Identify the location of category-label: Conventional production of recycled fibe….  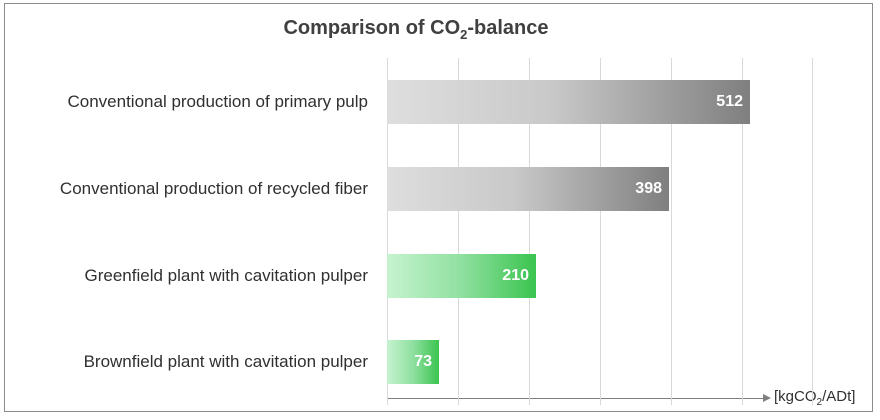
(213, 188).